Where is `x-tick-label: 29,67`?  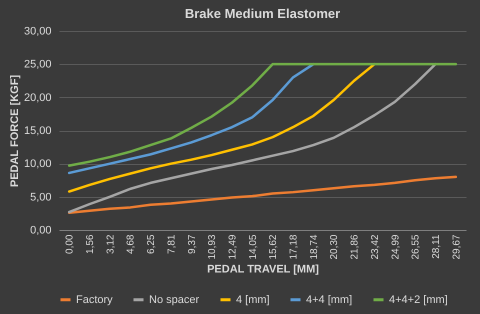 x-tick-label: 29,67 is located at coordinates (456, 247).